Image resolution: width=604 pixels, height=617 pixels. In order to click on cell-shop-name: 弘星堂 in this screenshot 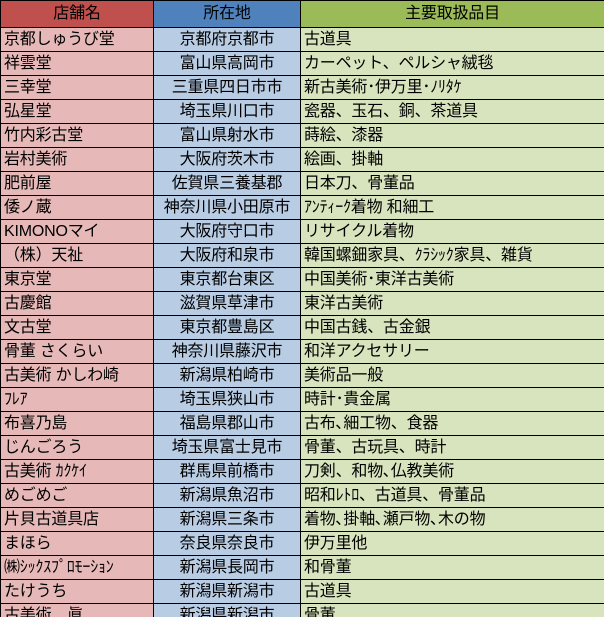, I will do `click(77, 111)`.